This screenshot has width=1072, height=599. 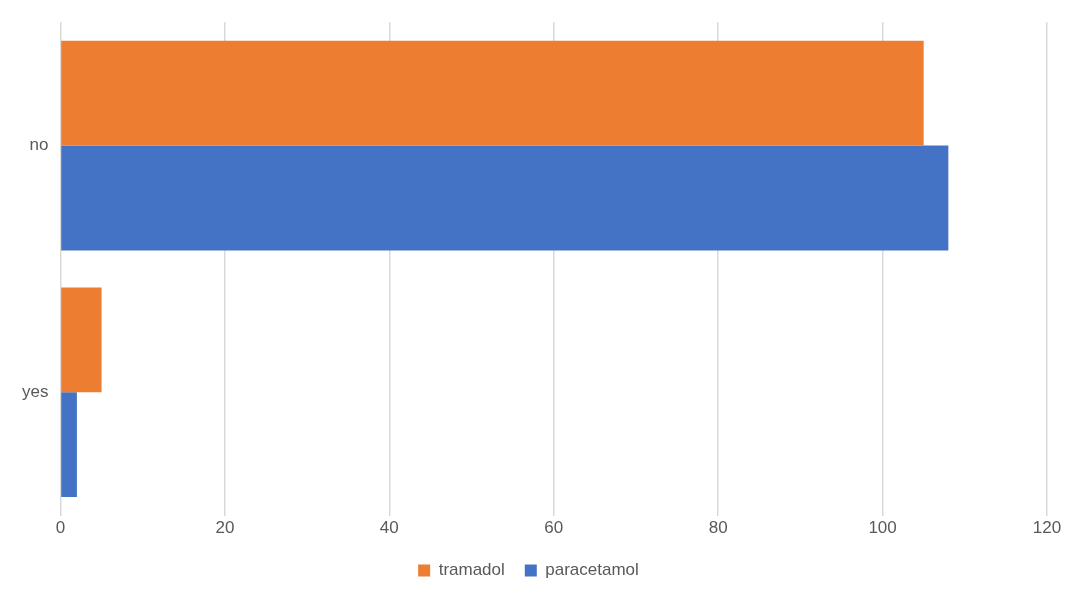 What do you see at coordinates (592, 570) in the screenshot?
I see `legend-label: paracetamol` at bounding box center [592, 570].